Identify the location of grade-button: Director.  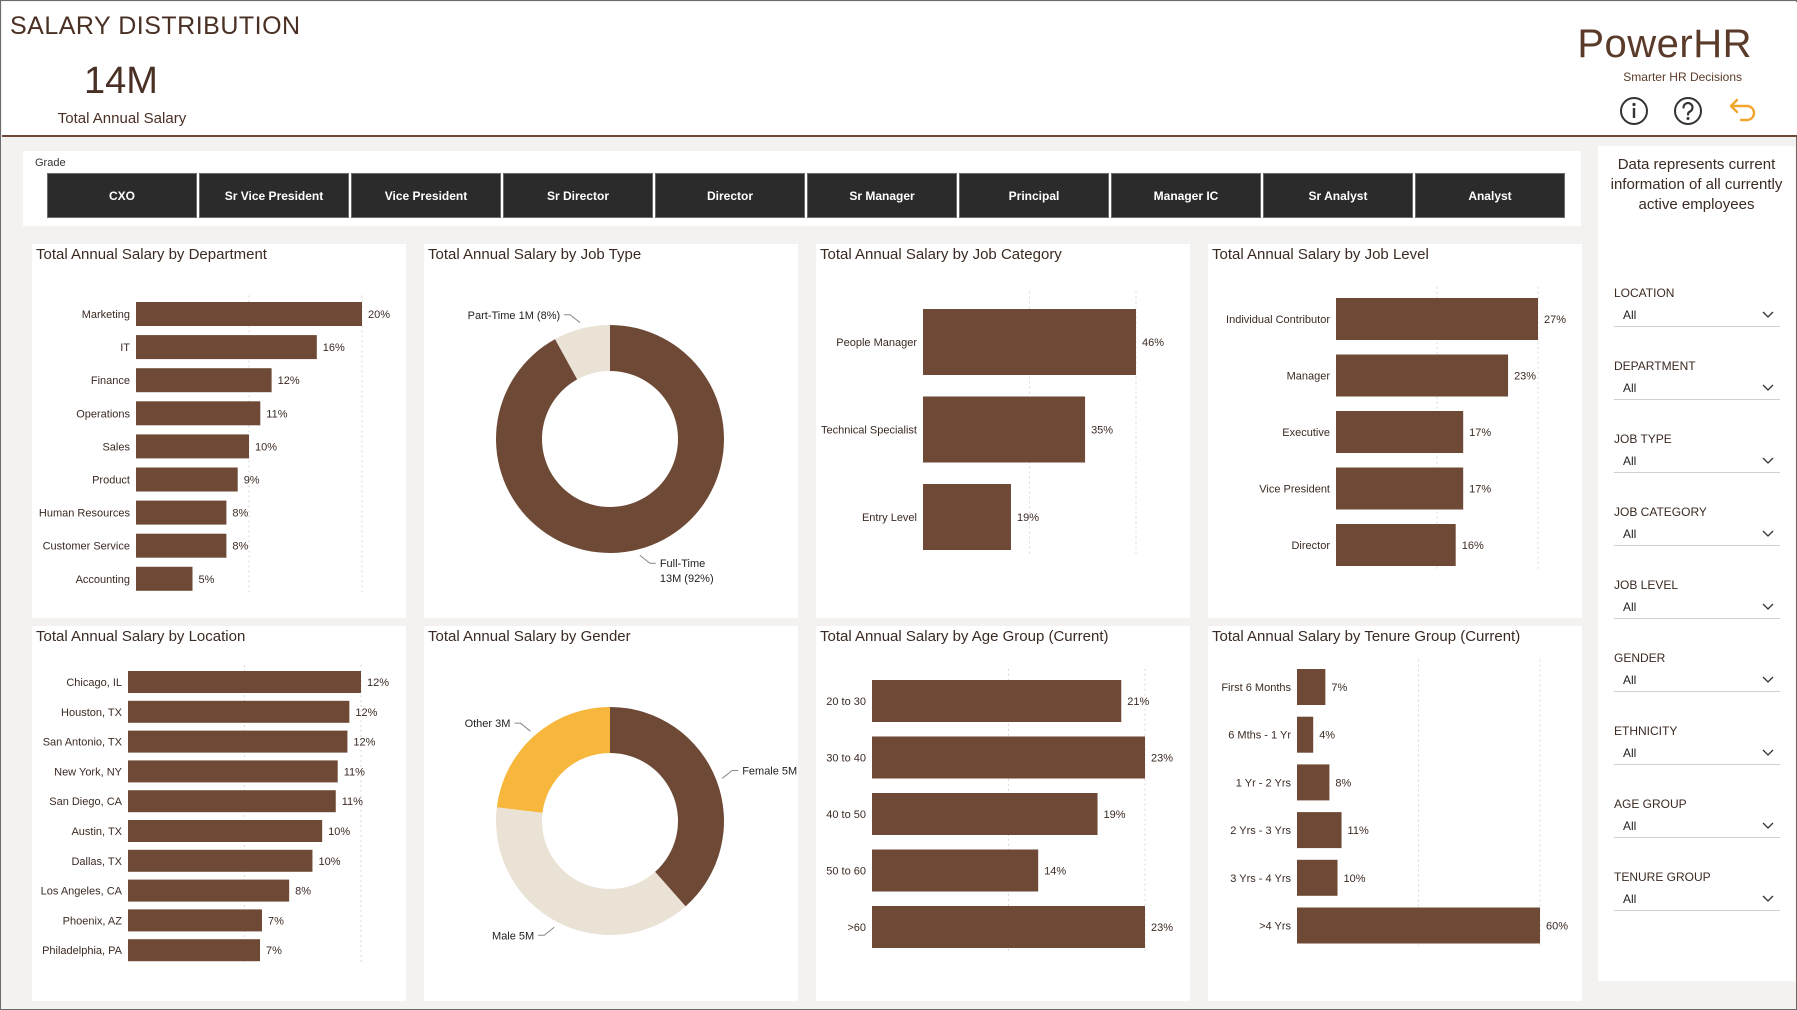
(730, 195).